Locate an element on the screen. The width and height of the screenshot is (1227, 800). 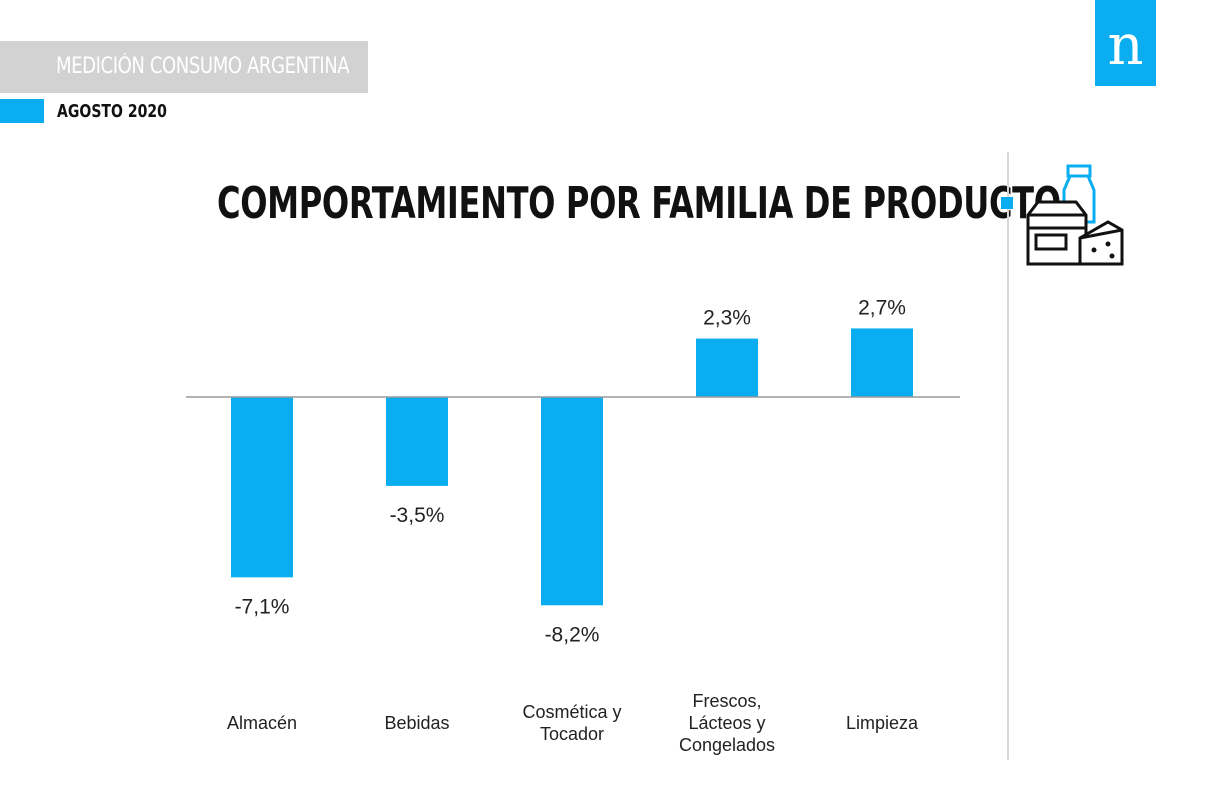
chart-title: COMPORTAMIENTO POR FAMILIA DE PRODUCTO is located at coordinates (639, 203).